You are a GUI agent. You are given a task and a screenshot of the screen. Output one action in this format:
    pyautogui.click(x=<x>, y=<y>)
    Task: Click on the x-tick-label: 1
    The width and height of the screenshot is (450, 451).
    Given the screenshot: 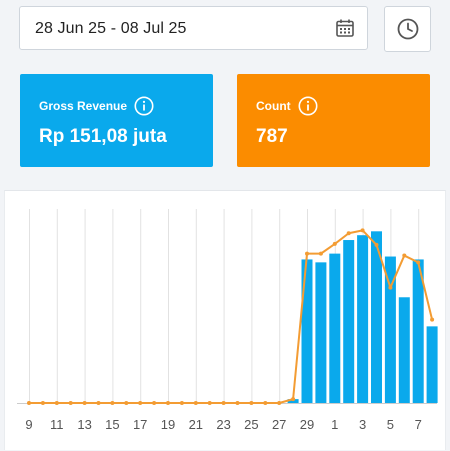 What is the action you would take?
    pyautogui.click(x=334, y=424)
    